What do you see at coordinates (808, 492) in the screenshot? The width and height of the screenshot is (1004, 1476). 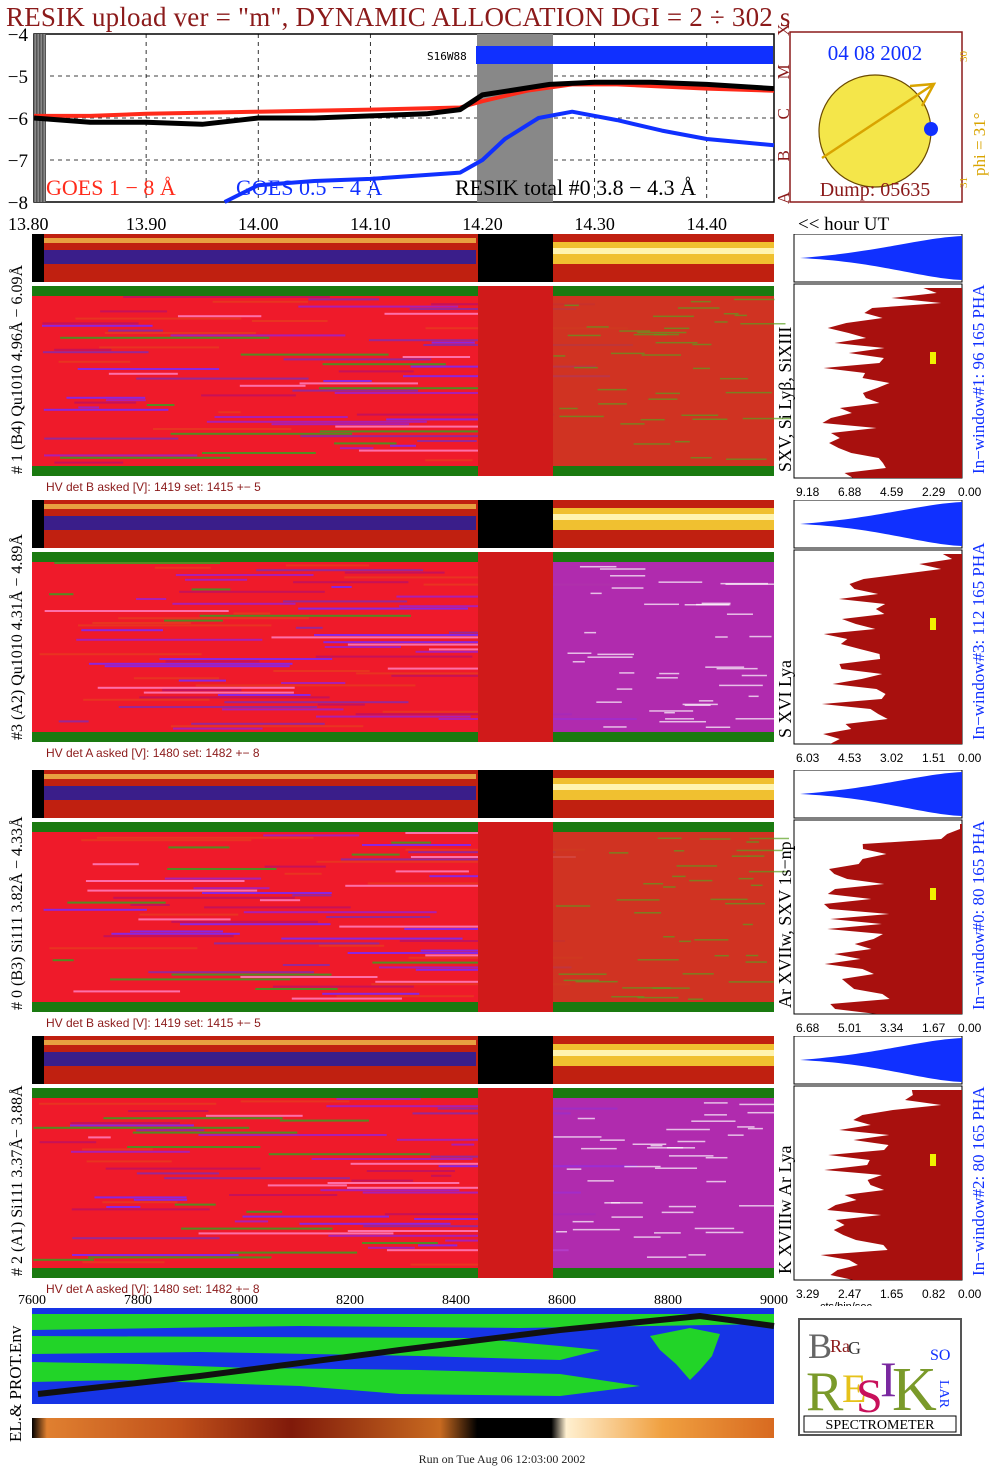 I see `pha-tick-label: 9.18` at bounding box center [808, 492].